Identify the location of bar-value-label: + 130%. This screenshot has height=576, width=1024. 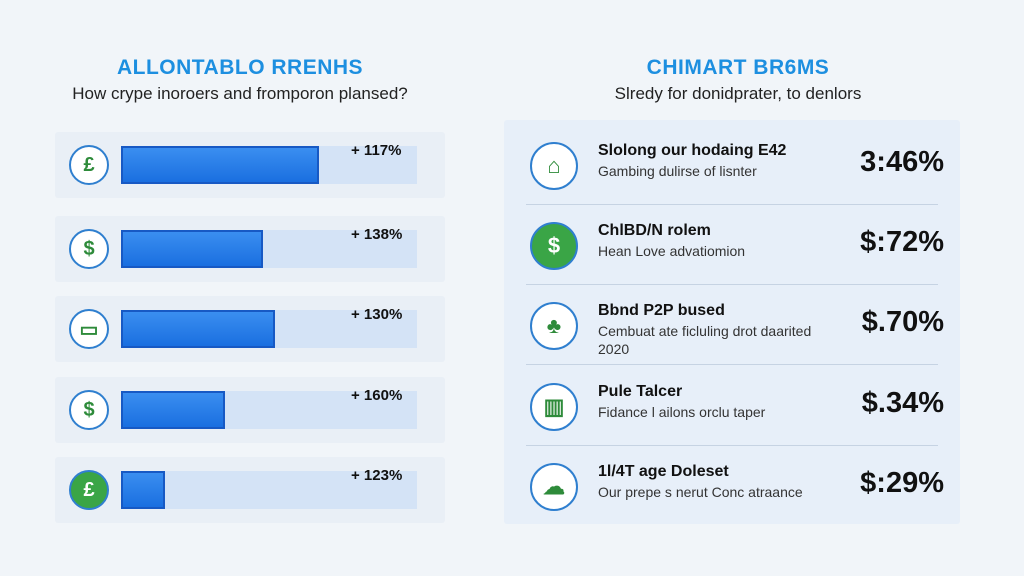
(377, 314).